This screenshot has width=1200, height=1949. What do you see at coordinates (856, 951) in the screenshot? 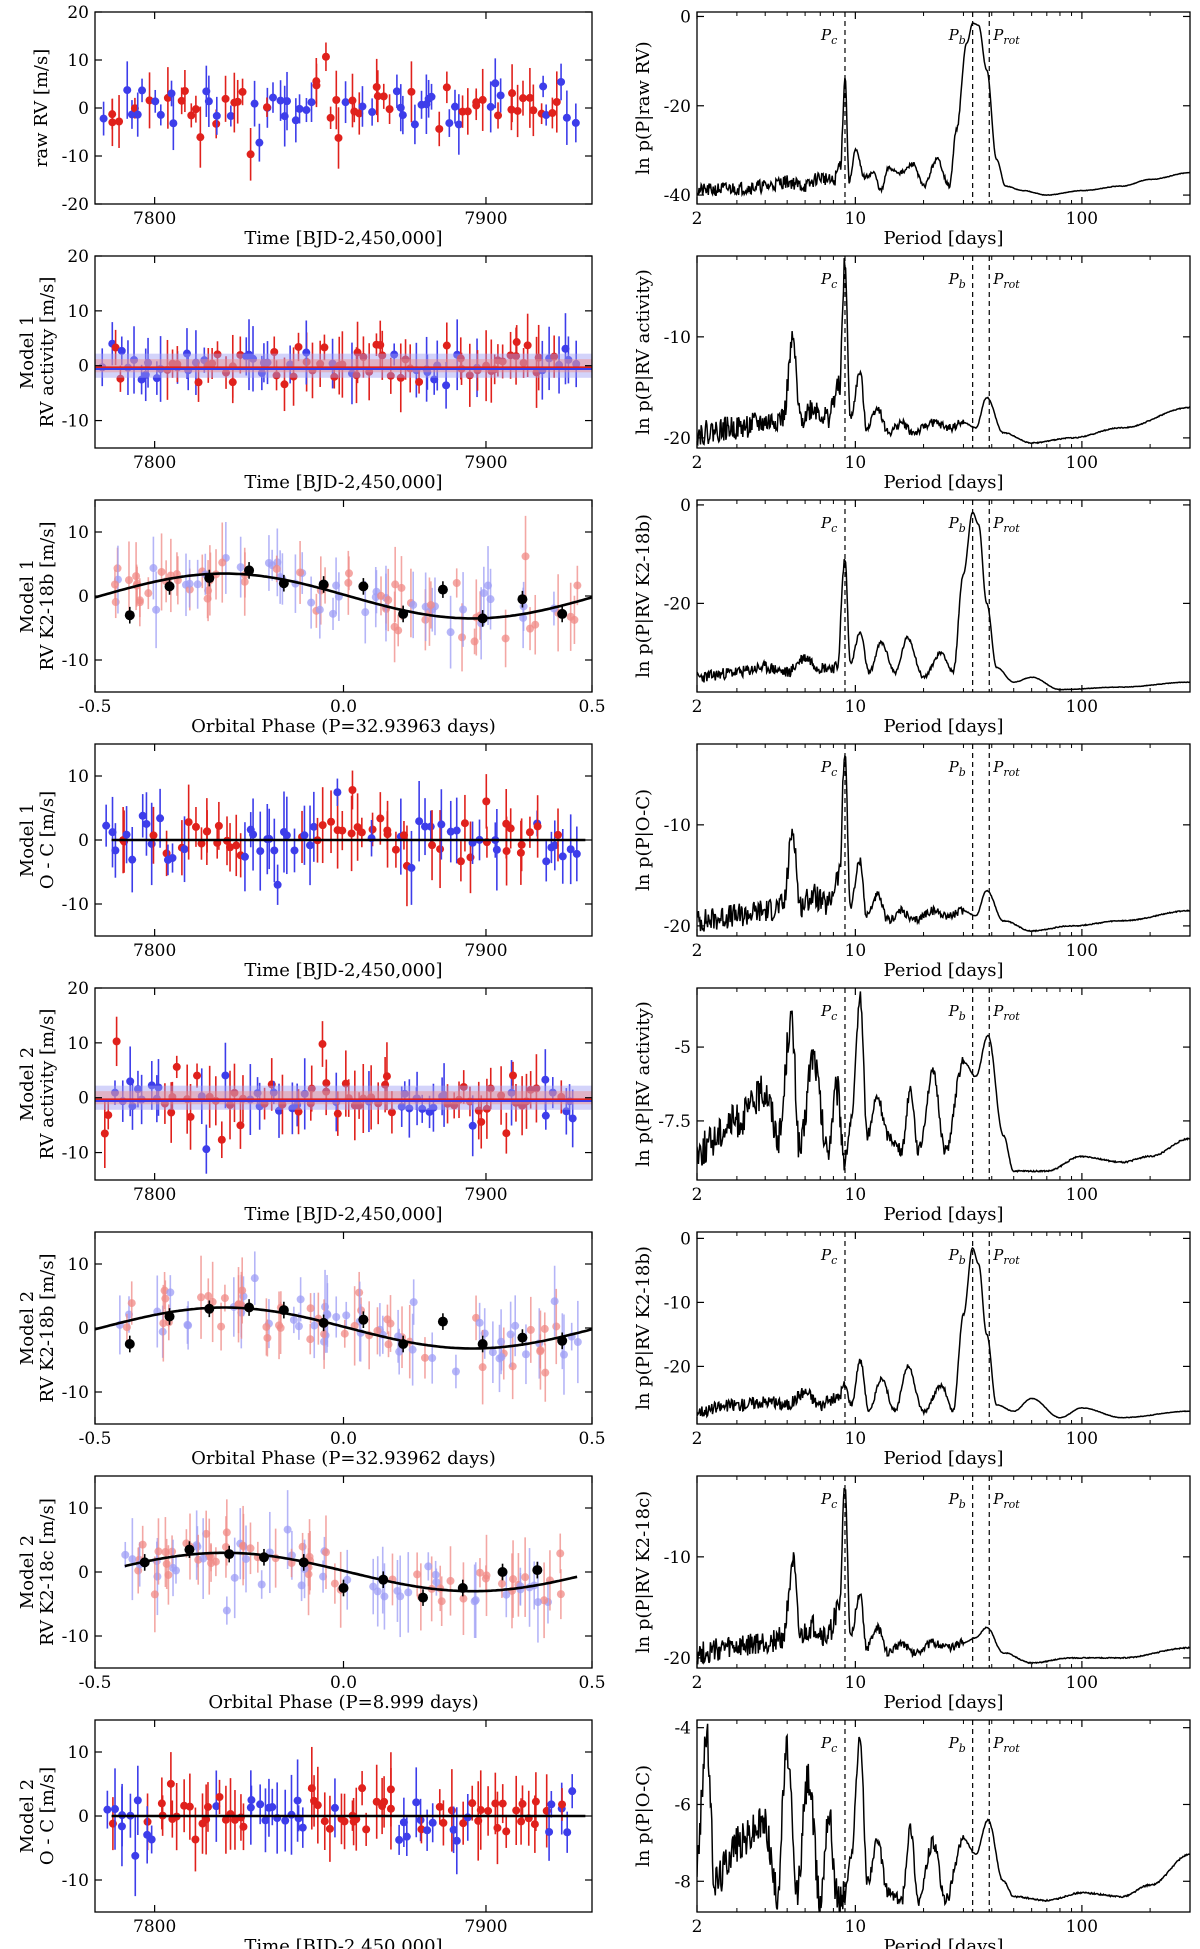
I see `x-tick-label: 10` at bounding box center [856, 951].